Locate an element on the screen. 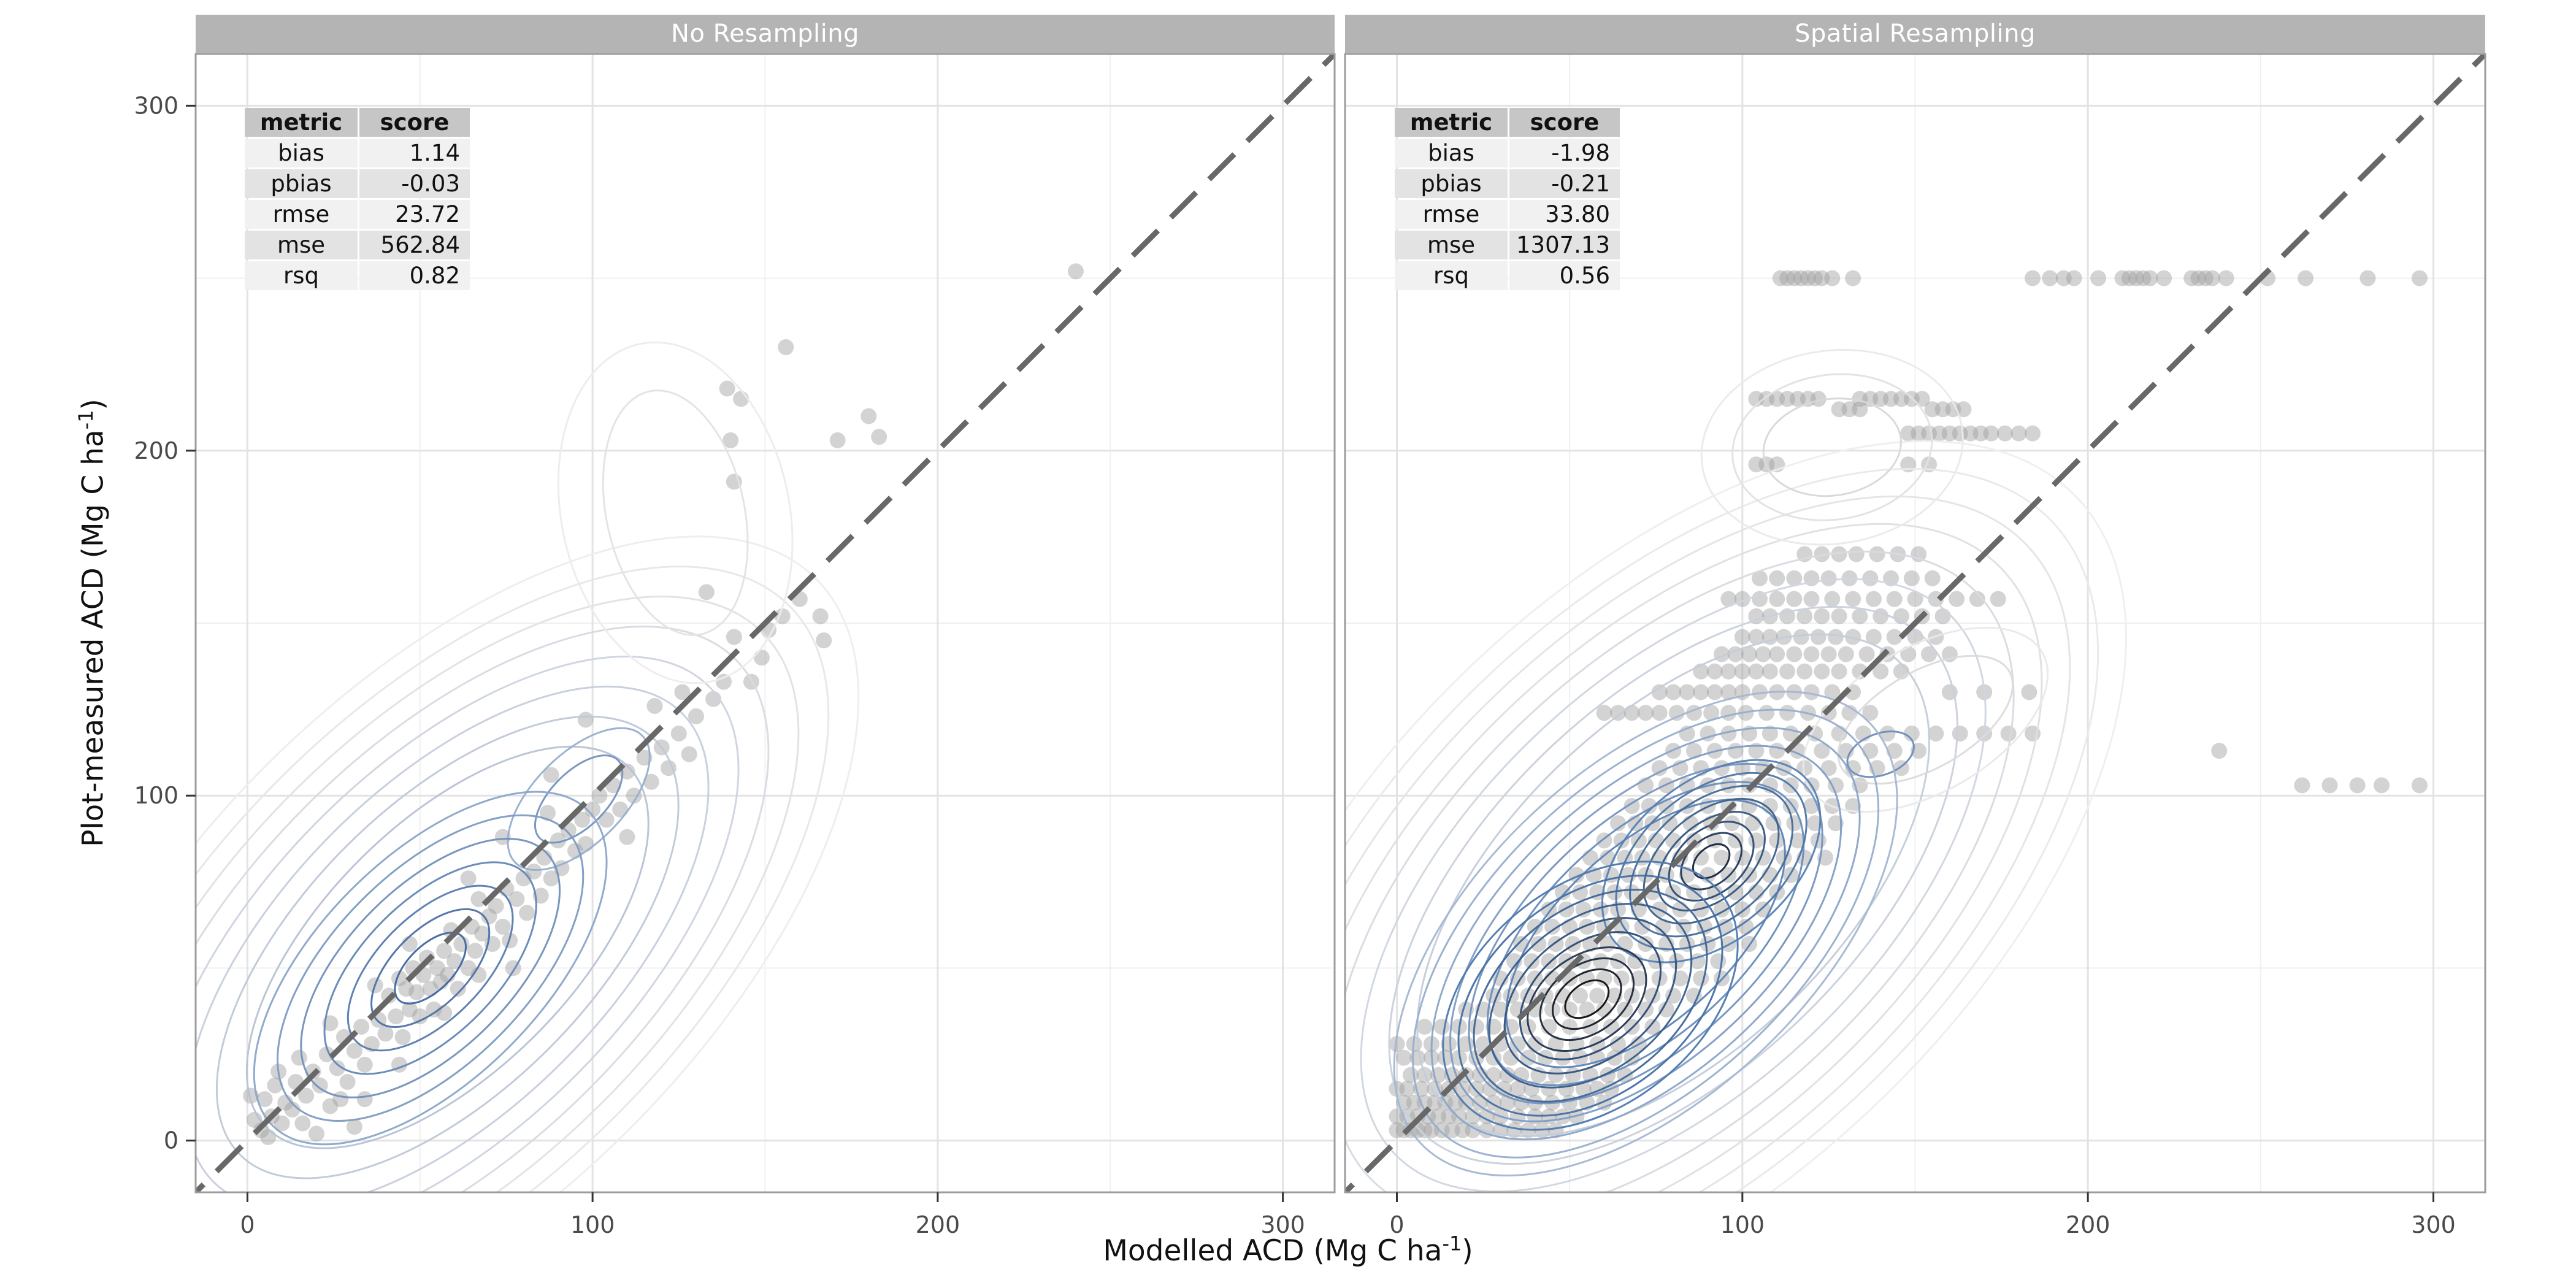 The image size is (2576, 1288). facet-strip-spatial-resampling: Spatial Resampling is located at coordinates (1915, 34).